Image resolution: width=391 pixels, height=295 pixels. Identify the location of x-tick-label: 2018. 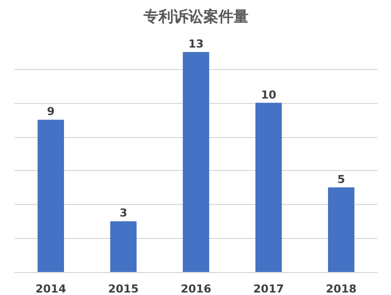
(341, 288).